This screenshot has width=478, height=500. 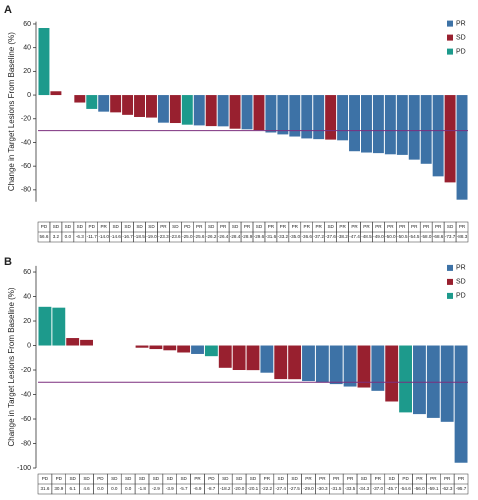 What do you see at coordinates (58, 488) in the screenshot?
I see `value-label: 30.9` at bounding box center [58, 488].